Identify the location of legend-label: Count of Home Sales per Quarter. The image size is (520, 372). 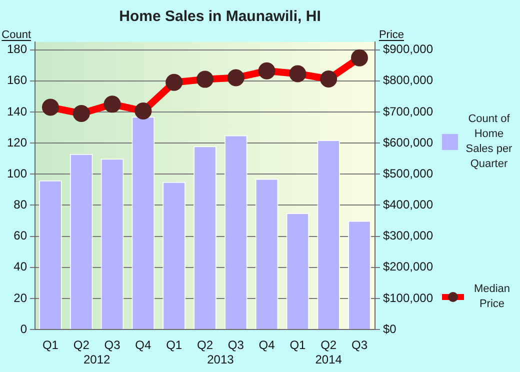
(489, 142).